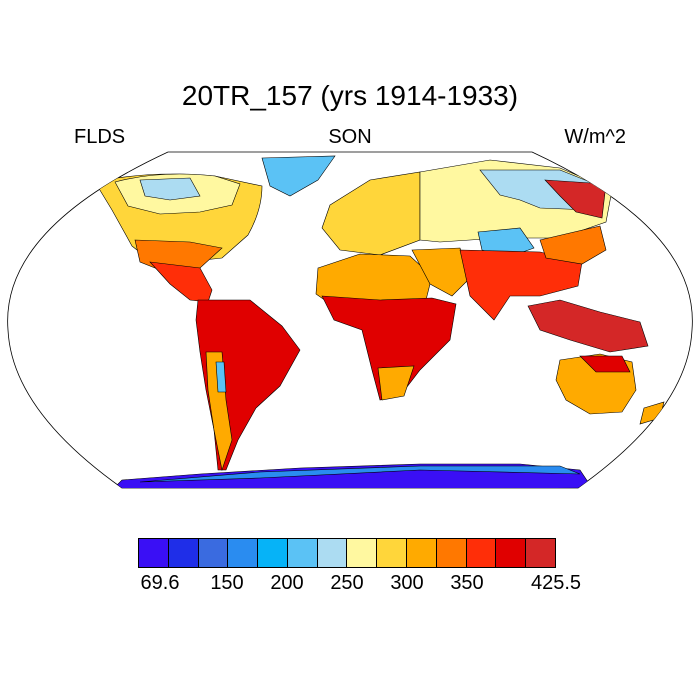 This screenshot has height=700, width=700. What do you see at coordinates (573, 245) in the screenshot?
I see `east-asia-region` at bounding box center [573, 245].